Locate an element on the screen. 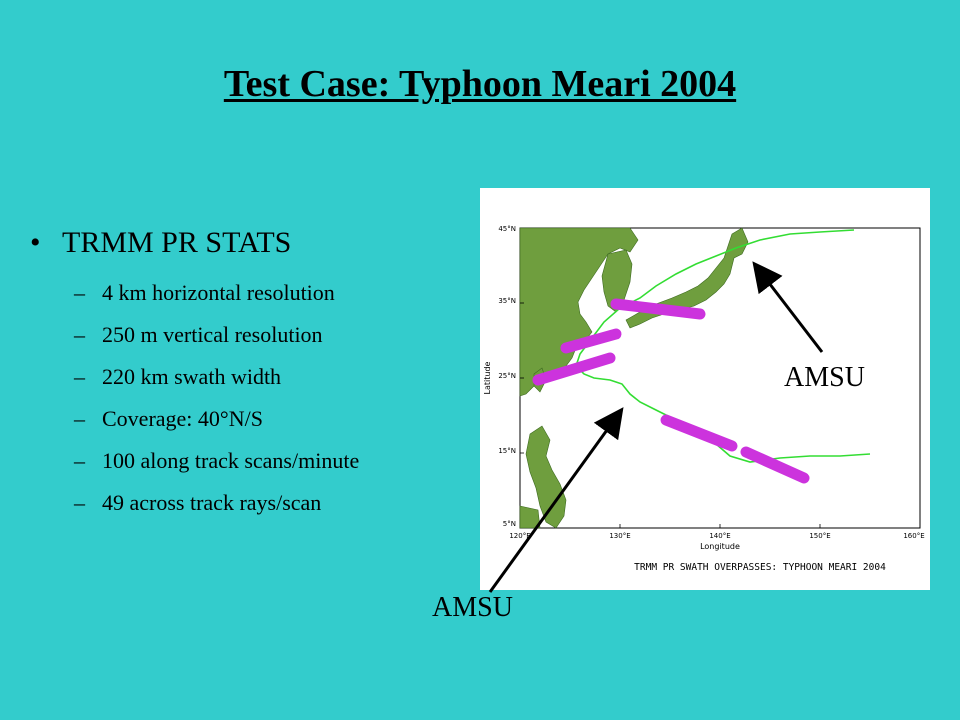 The height and width of the screenshot is (720, 960). x-axis-ticks: 120°E 130°E 140°E 150°E 160°E is located at coordinates (716, 536).